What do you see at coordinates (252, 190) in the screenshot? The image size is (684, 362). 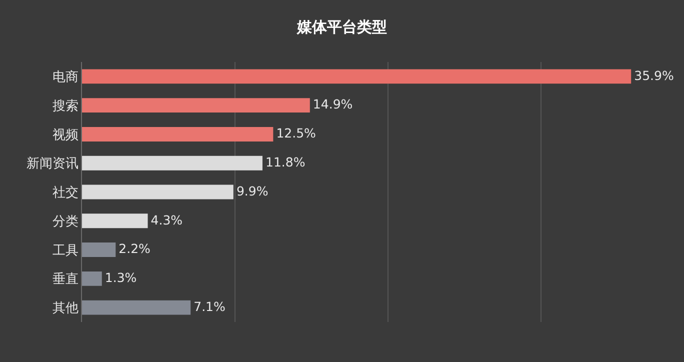 I see `data-label: 9.9%` at bounding box center [252, 190].